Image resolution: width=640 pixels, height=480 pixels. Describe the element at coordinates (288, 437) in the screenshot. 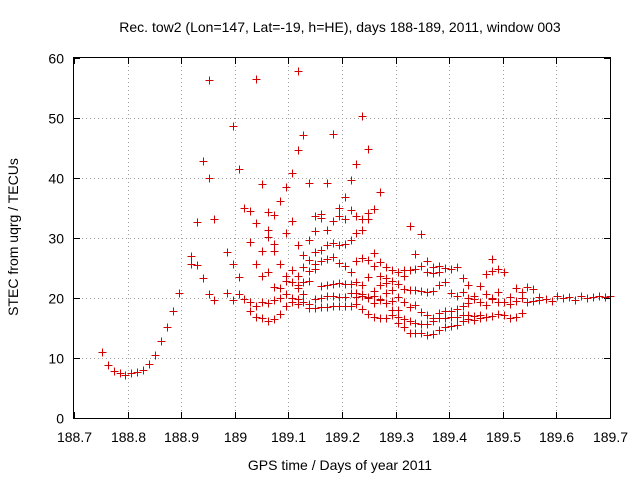

I see `x-tick-label: 189.1` at that location.